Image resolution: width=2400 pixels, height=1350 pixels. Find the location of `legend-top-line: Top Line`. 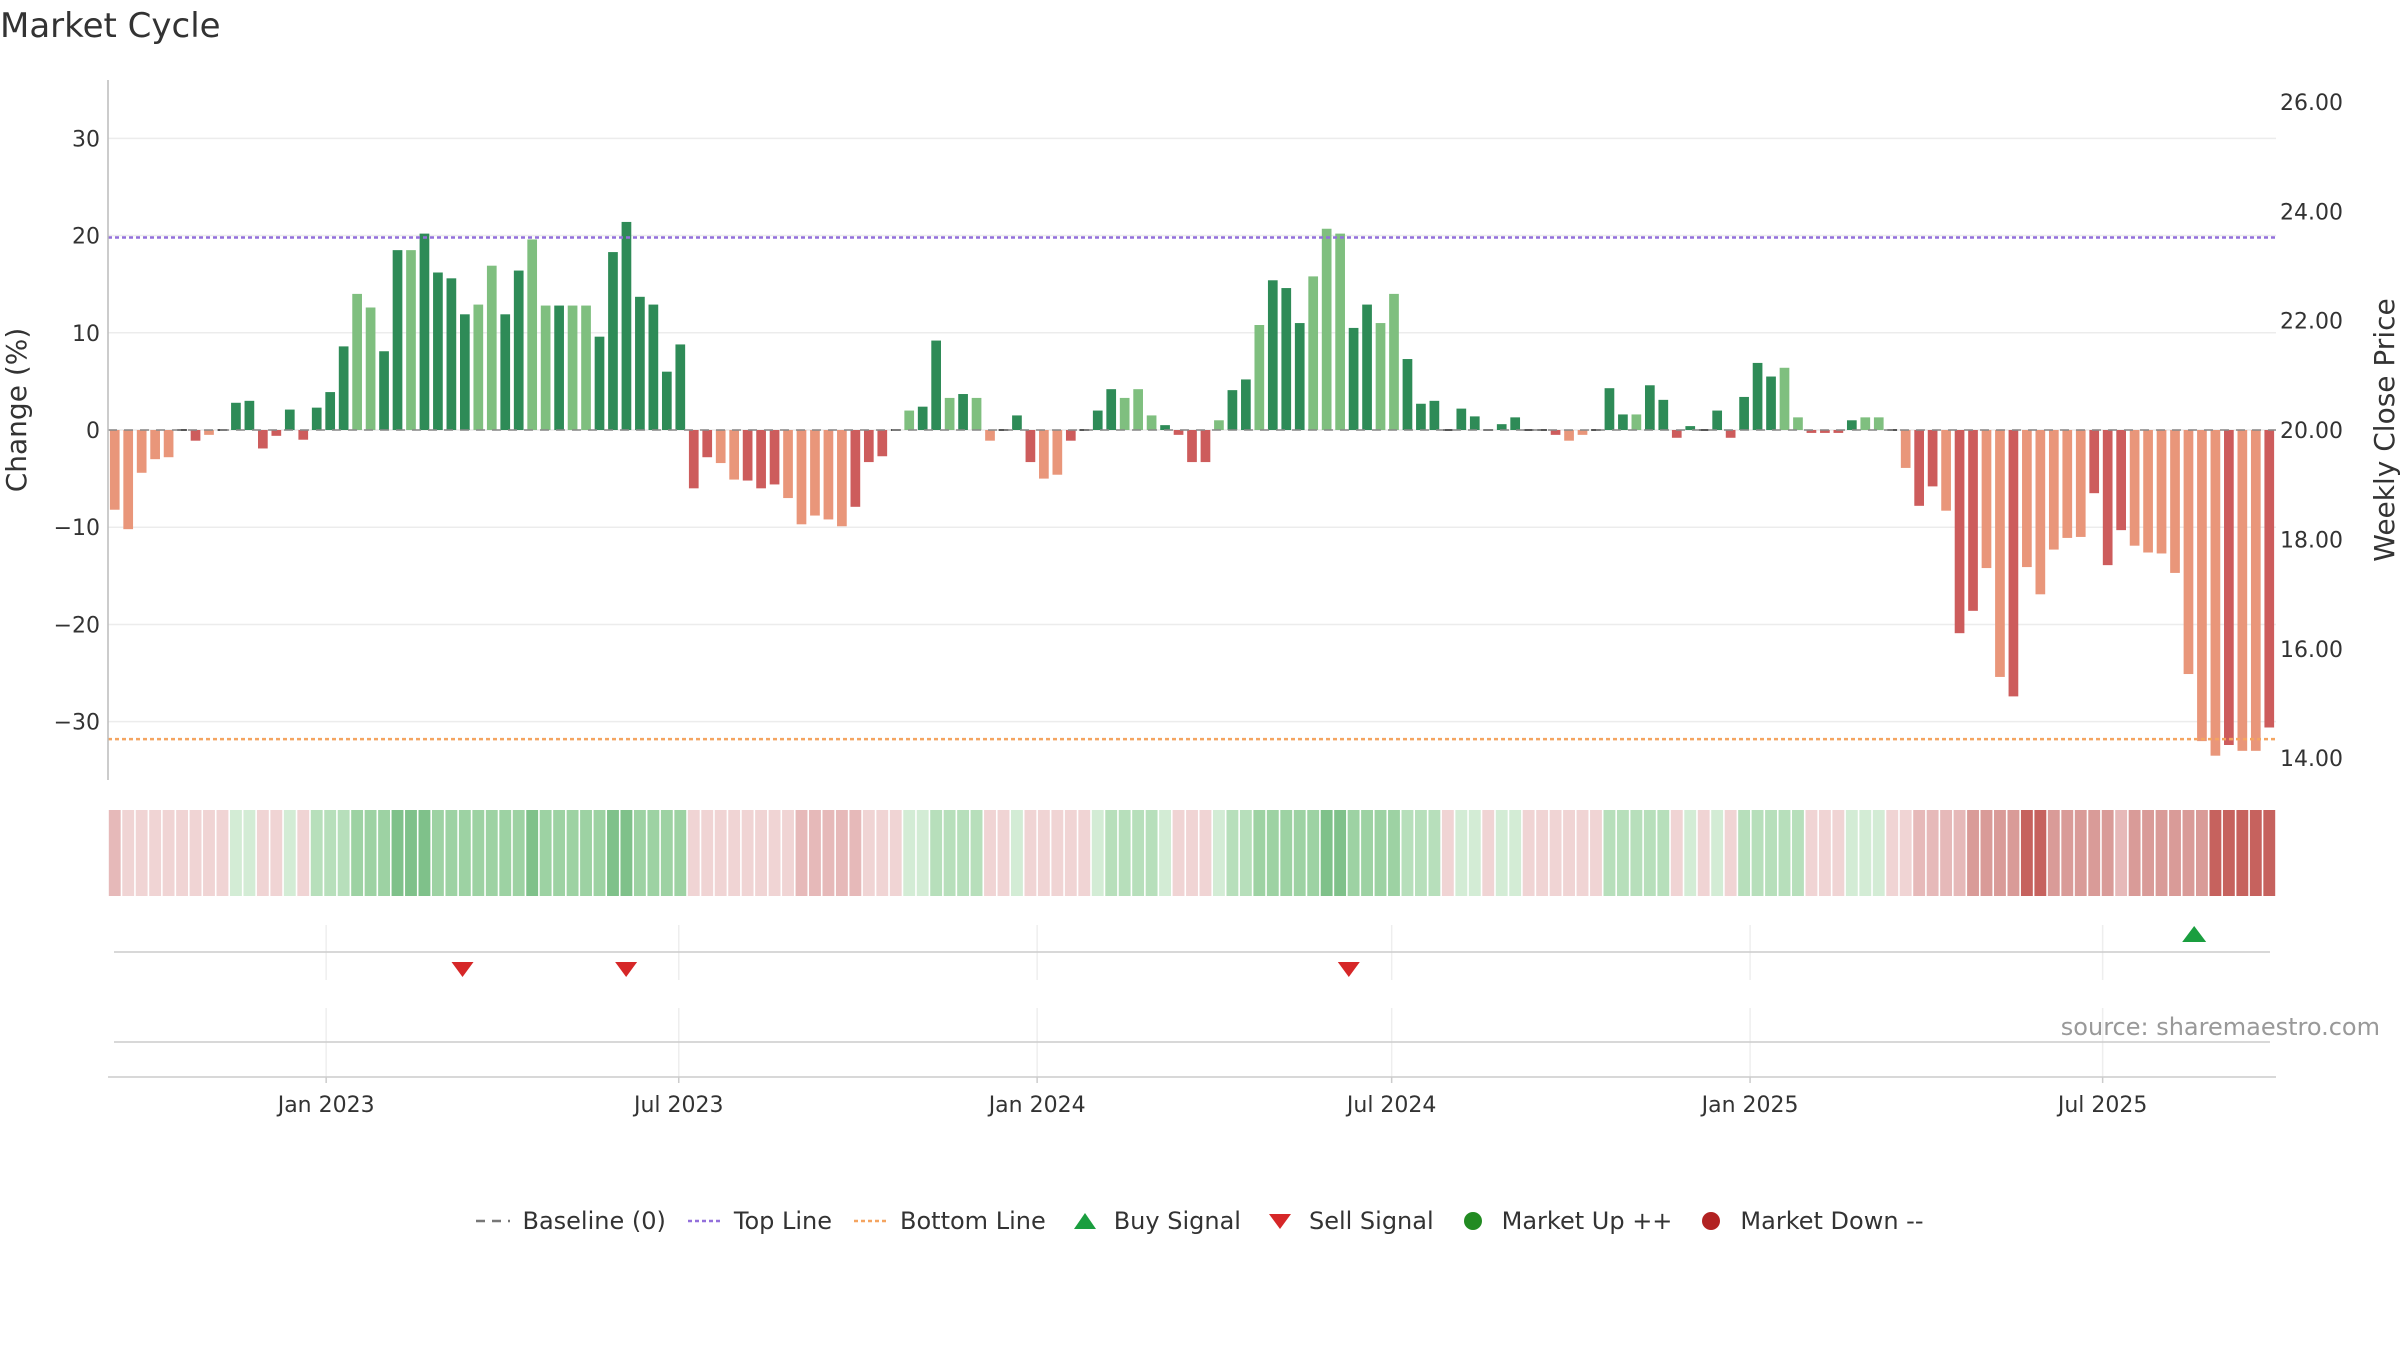

legend-top-line: Top Line is located at coordinates (759, 1221).